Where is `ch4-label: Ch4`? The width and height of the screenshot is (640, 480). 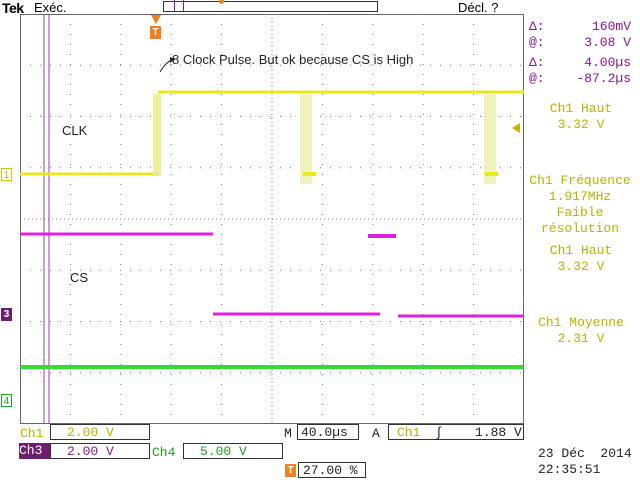
ch4-label: Ch4 is located at coordinates (164, 452).